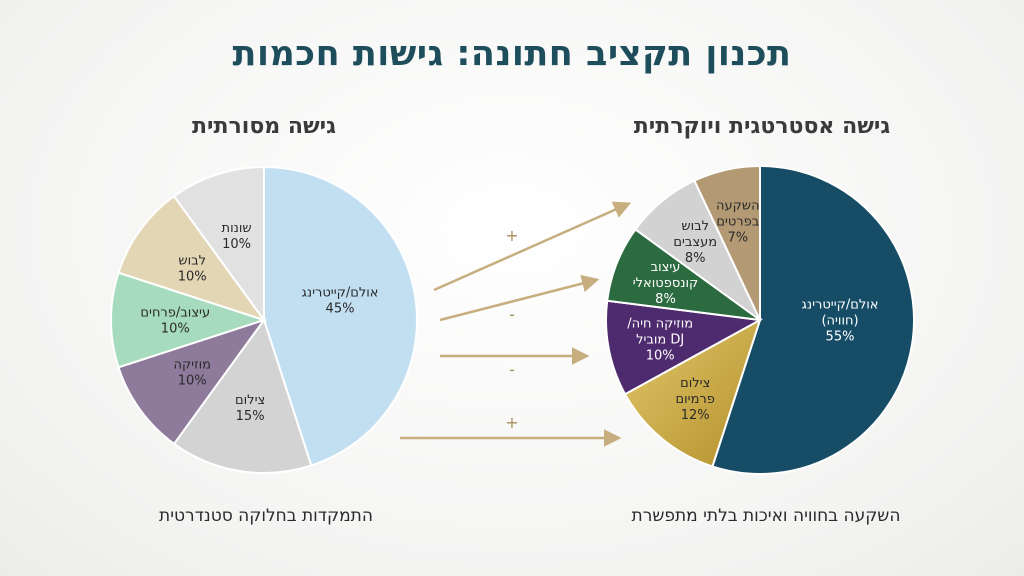 The width and height of the screenshot is (1024, 576). What do you see at coordinates (660, 340) in the screenshot?
I see `pie-slice-label-1-2: מוזיקה חיה/DJ מוביל 10%` at bounding box center [660, 340].